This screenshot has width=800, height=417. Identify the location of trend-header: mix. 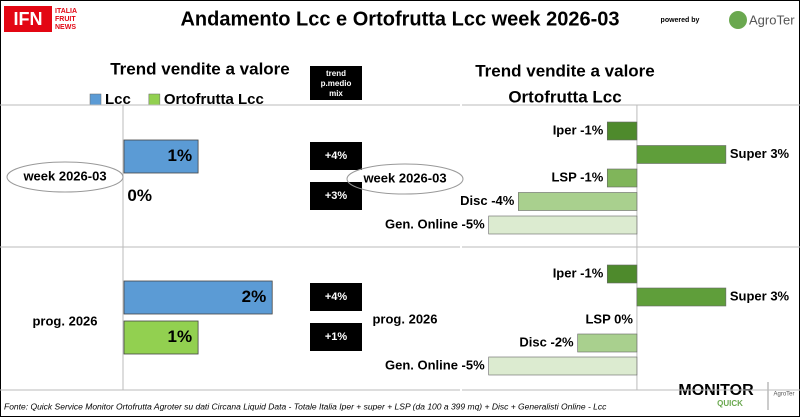
(336, 93).